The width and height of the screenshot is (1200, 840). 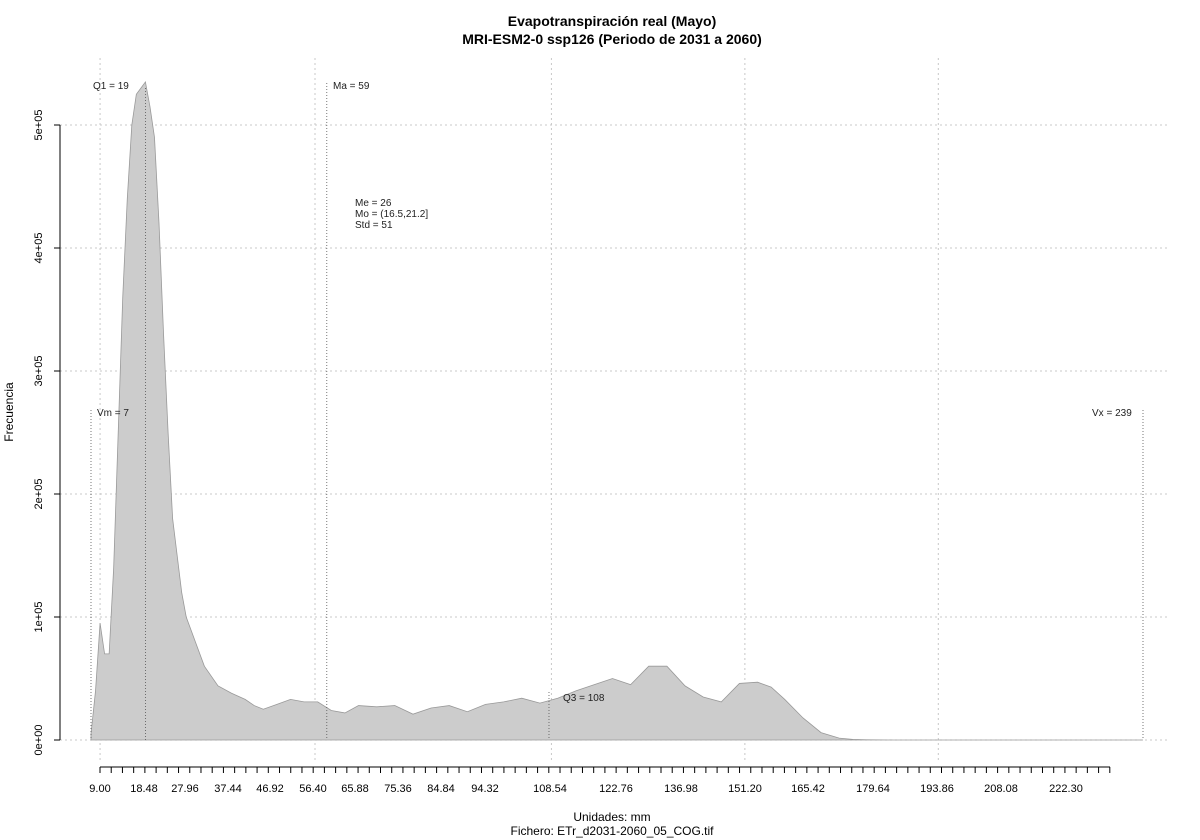 I want to click on x-tick-label: 208.08, so click(x=1001, y=789).